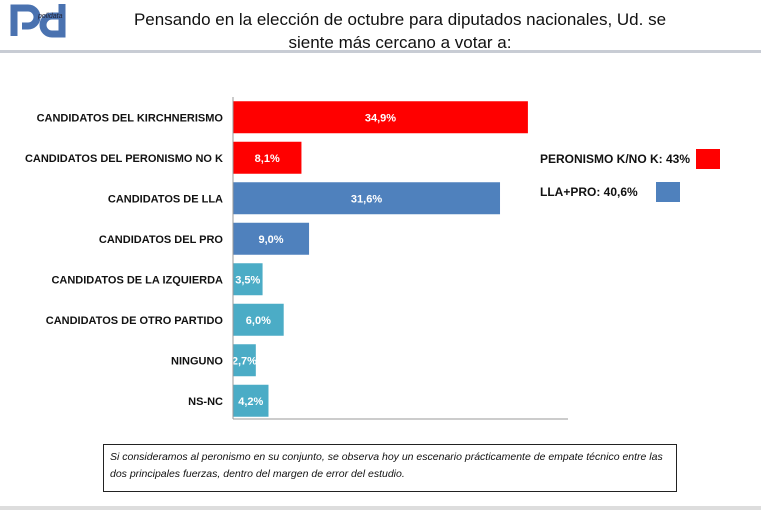 The image size is (761, 510). Describe the element at coordinates (205, 402) in the screenshot. I see `category-label: NS-NC` at that location.